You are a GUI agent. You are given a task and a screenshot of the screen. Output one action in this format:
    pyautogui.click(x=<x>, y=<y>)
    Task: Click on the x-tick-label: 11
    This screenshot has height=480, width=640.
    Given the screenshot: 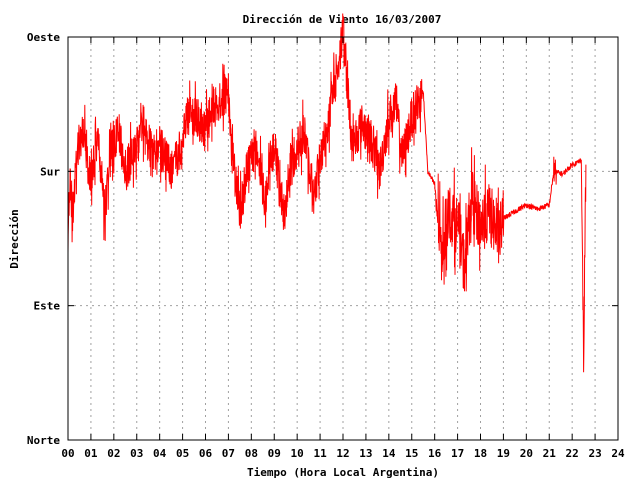 What is the action you would take?
    pyautogui.click(x=320, y=453)
    